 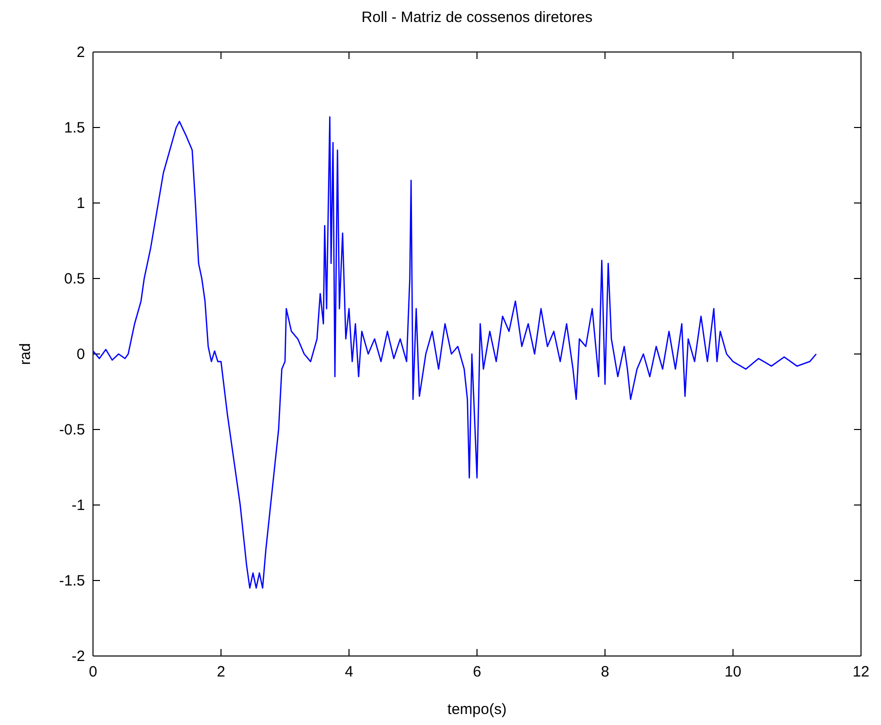 I want to click on y-tick-label: -0.5, so click(x=72, y=429).